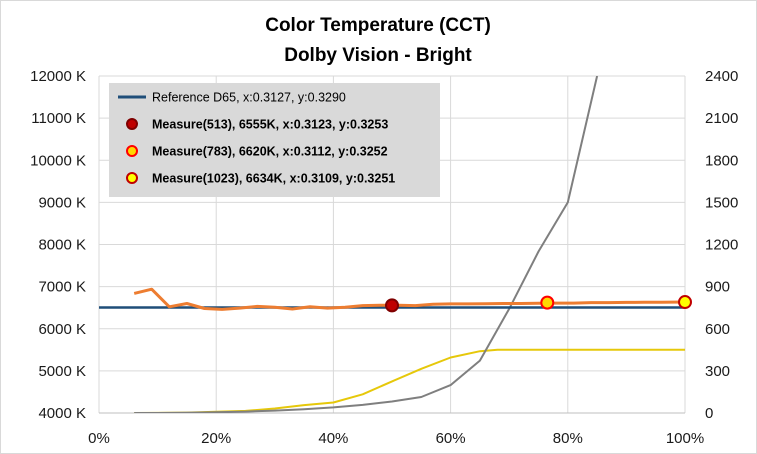 The image size is (757, 454). What do you see at coordinates (58, 118) in the screenshot?
I see `y-left-tick-label: 11000 K` at bounding box center [58, 118].